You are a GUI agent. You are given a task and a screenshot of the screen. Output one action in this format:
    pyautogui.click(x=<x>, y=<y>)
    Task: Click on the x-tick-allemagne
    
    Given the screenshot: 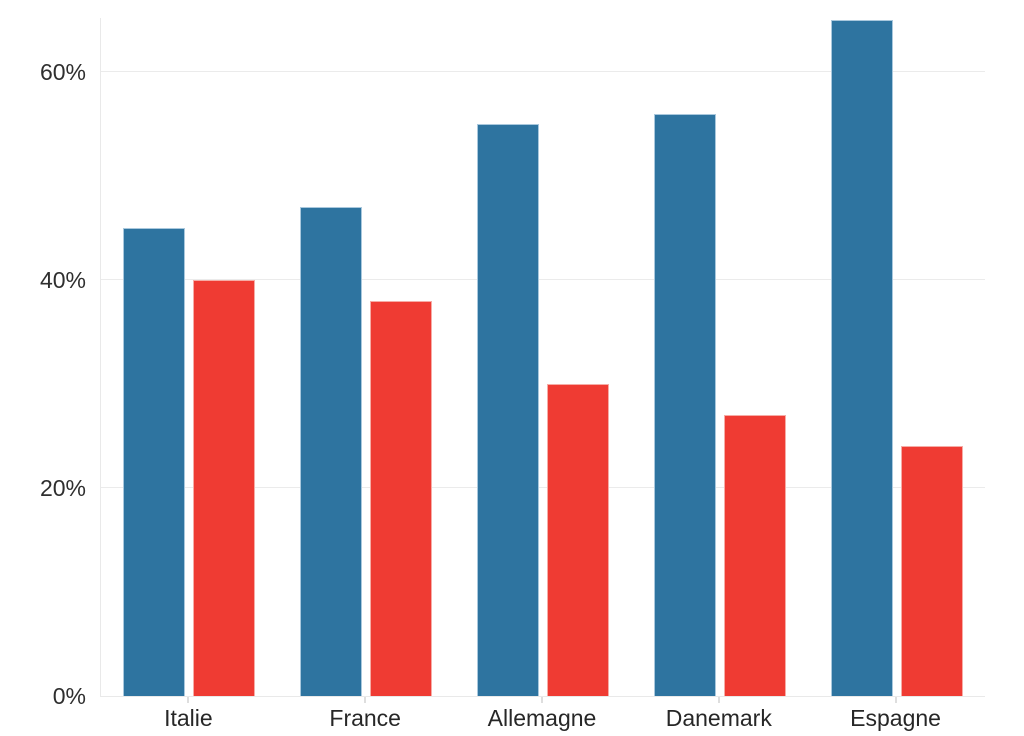 What is the action you would take?
    pyautogui.click(x=542, y=700)
    